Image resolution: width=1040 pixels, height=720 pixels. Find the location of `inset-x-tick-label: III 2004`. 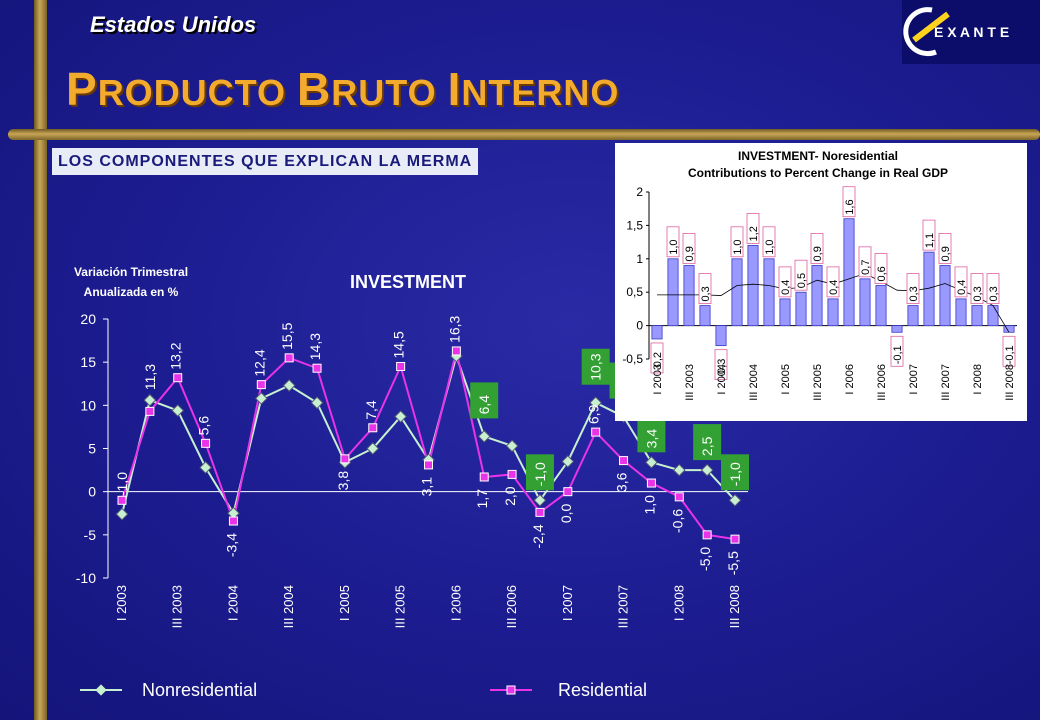

inset-x-tick-label: III 2004 is located at coordinates (754, 382).